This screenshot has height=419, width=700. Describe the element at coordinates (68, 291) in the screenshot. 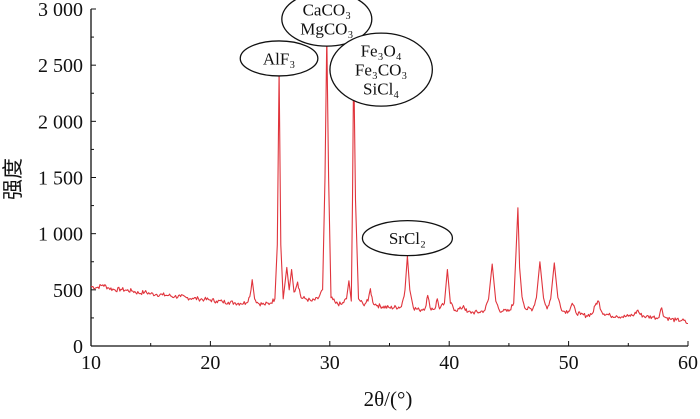

I see `y-tick-label: 500` at that location.